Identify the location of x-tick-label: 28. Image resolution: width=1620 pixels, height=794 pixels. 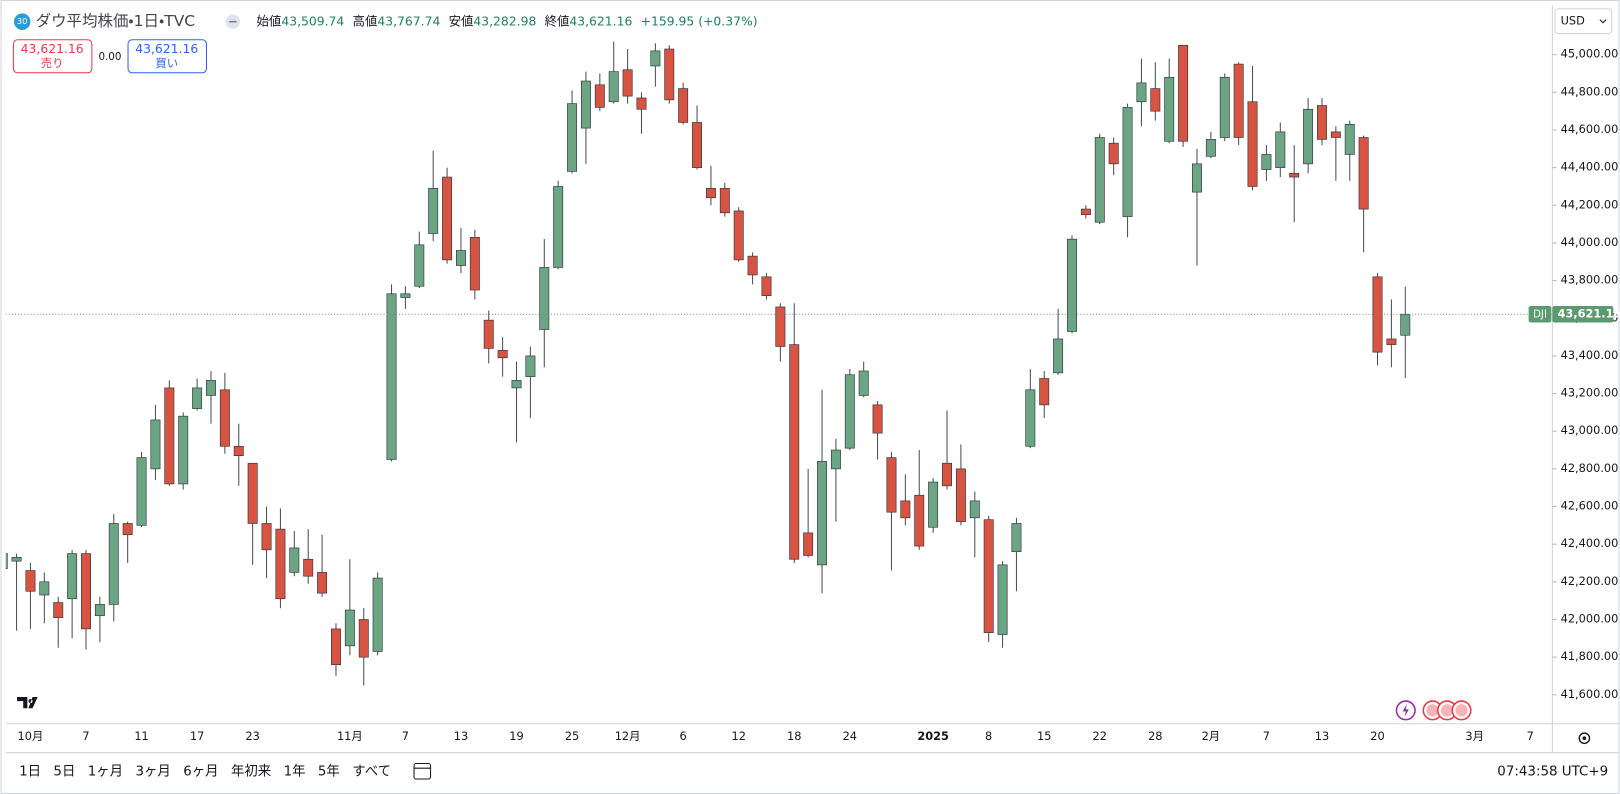
(1155, 736).